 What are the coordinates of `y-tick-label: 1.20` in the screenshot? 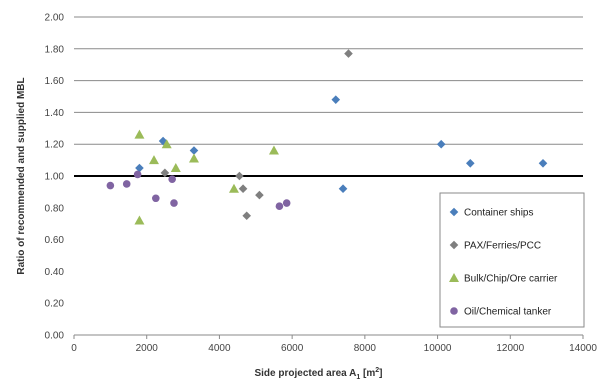 It's located at (55, 145).